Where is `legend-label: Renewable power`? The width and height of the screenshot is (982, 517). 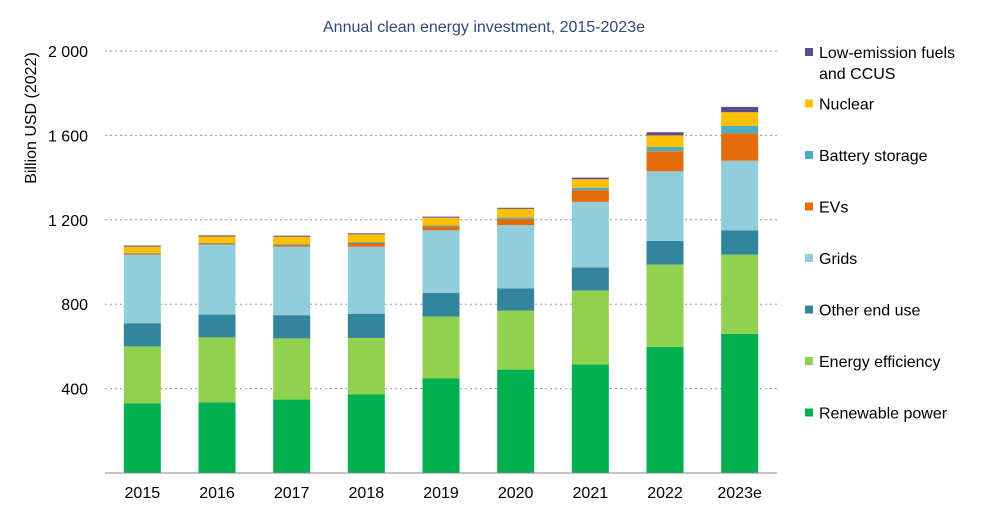 legend-label: Renewable power is located at coordinates (883, 414).